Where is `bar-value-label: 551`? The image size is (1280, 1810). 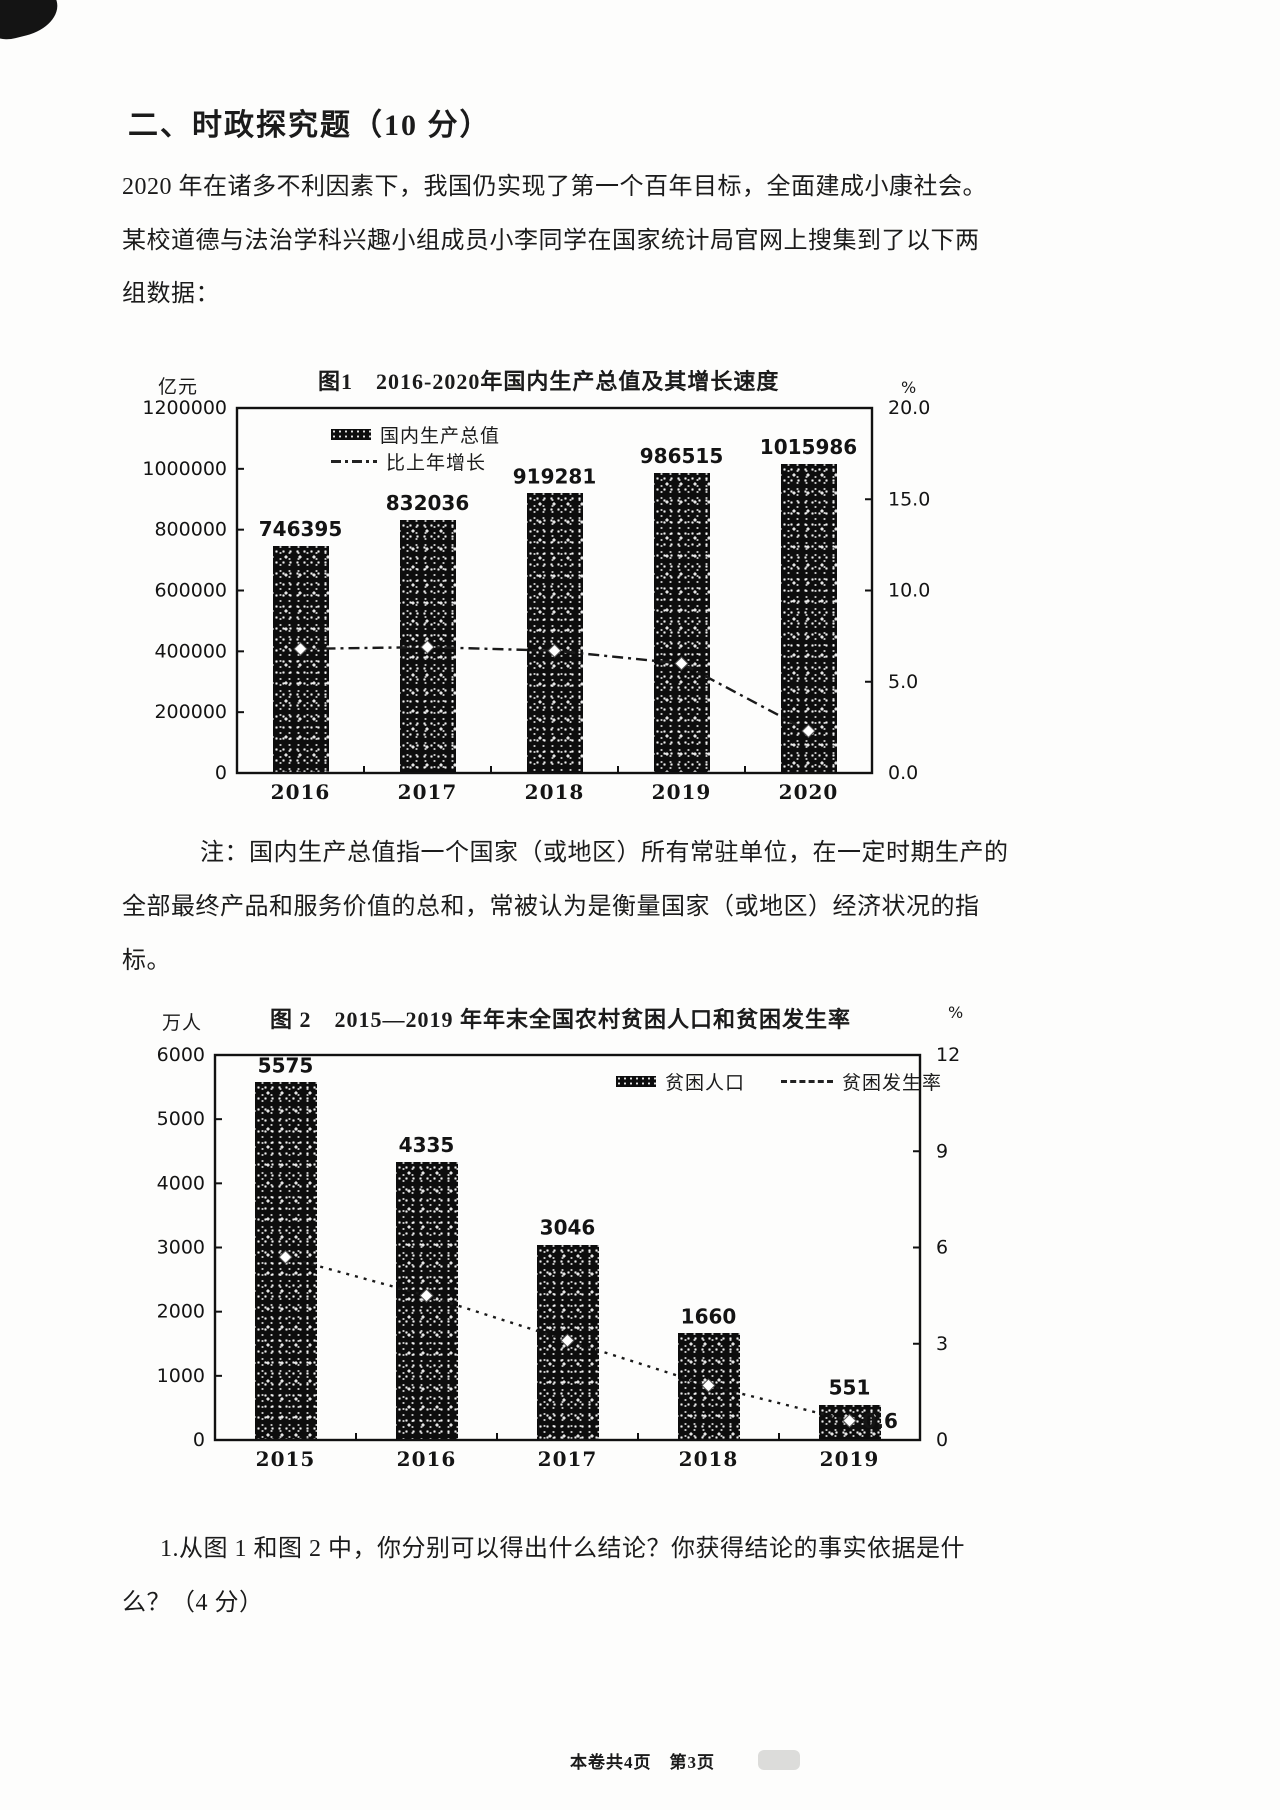
bar-value-label: 551 is located at coordinates (850, 1388).